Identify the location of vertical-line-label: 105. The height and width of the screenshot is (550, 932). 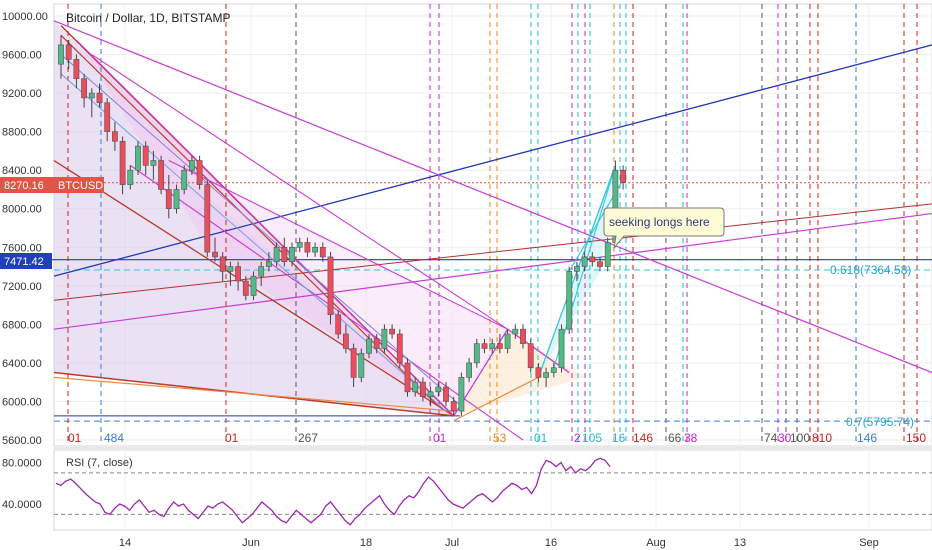
(592, 438).